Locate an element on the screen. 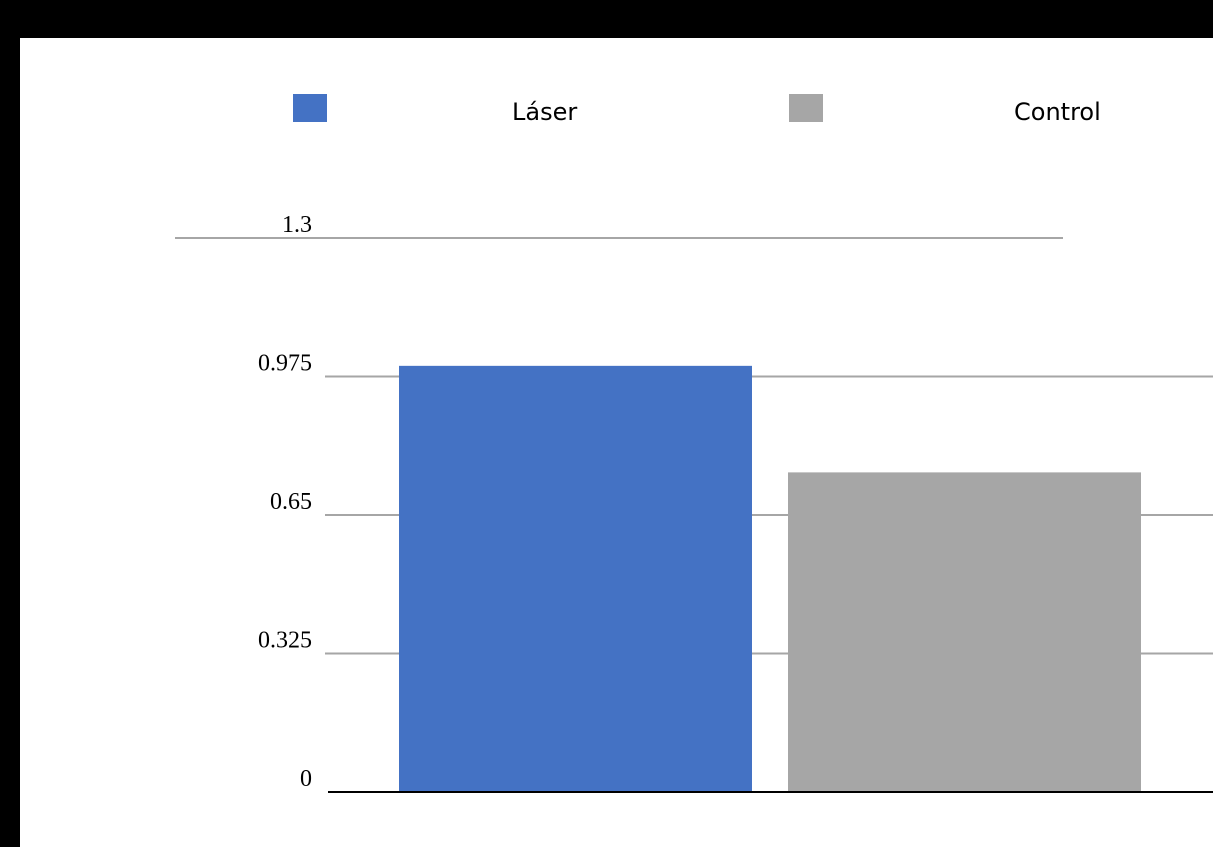 Image resolution: width=1213 pixels, height=847 pixels. legend-swatch-control is located at coordinates (806, 108).